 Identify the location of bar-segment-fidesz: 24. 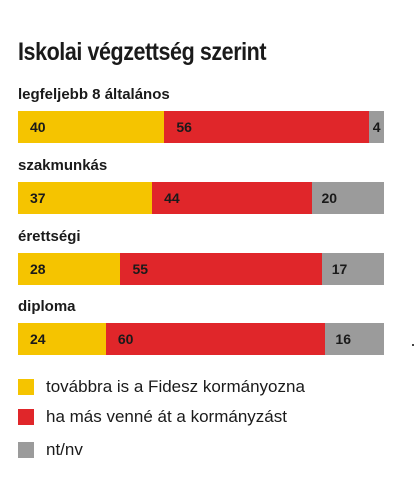
(62, 339).